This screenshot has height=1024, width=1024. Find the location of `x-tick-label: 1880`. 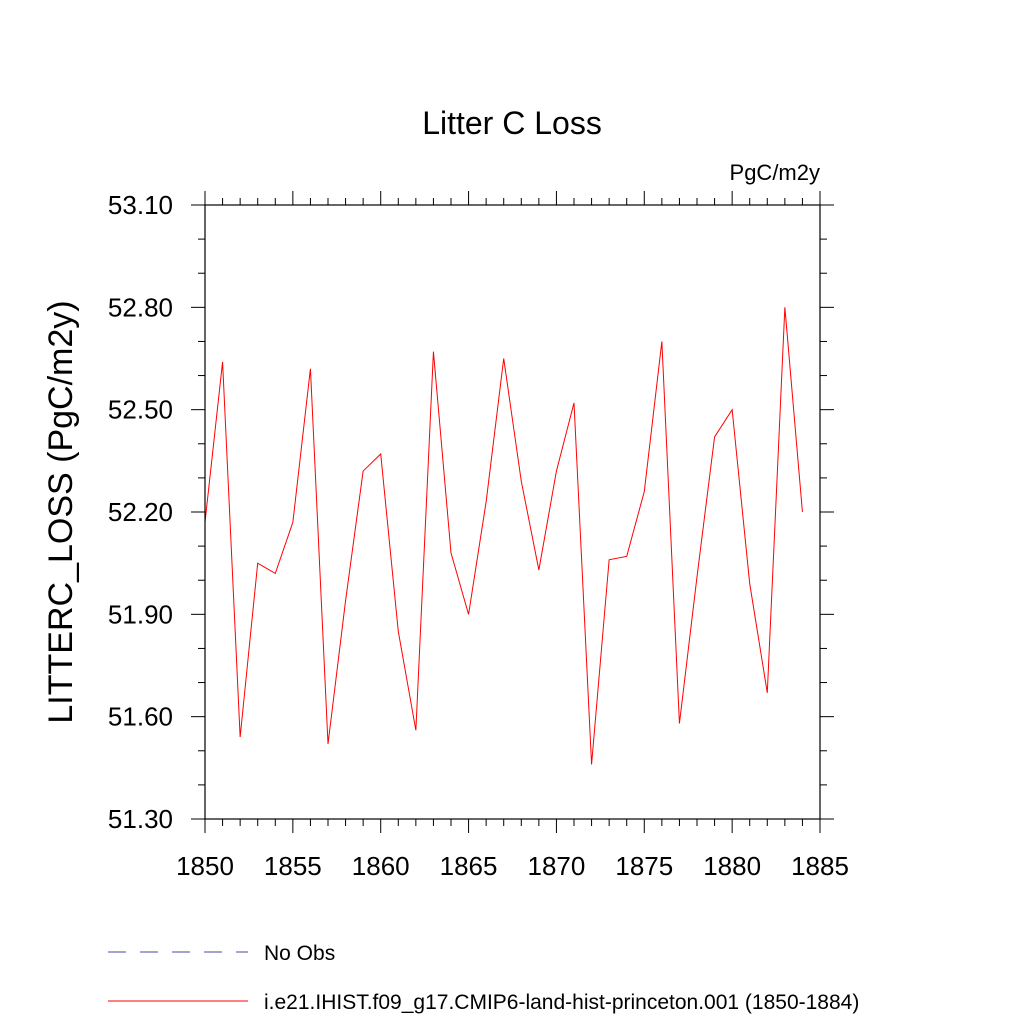

x-tick-label: 1880 is located at coordinates (732, 866).